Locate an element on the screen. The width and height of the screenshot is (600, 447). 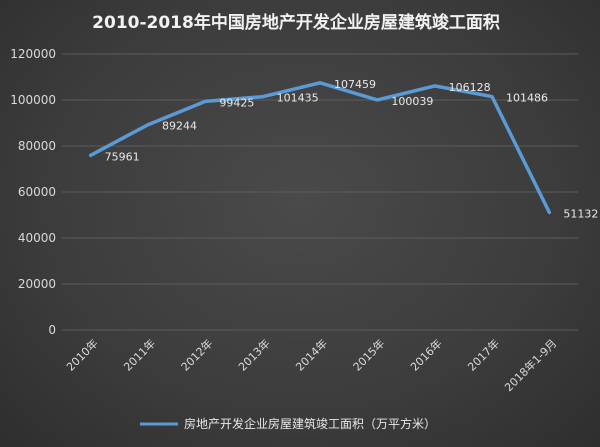
data-label: 89244 is located at coordinates (179, 126).